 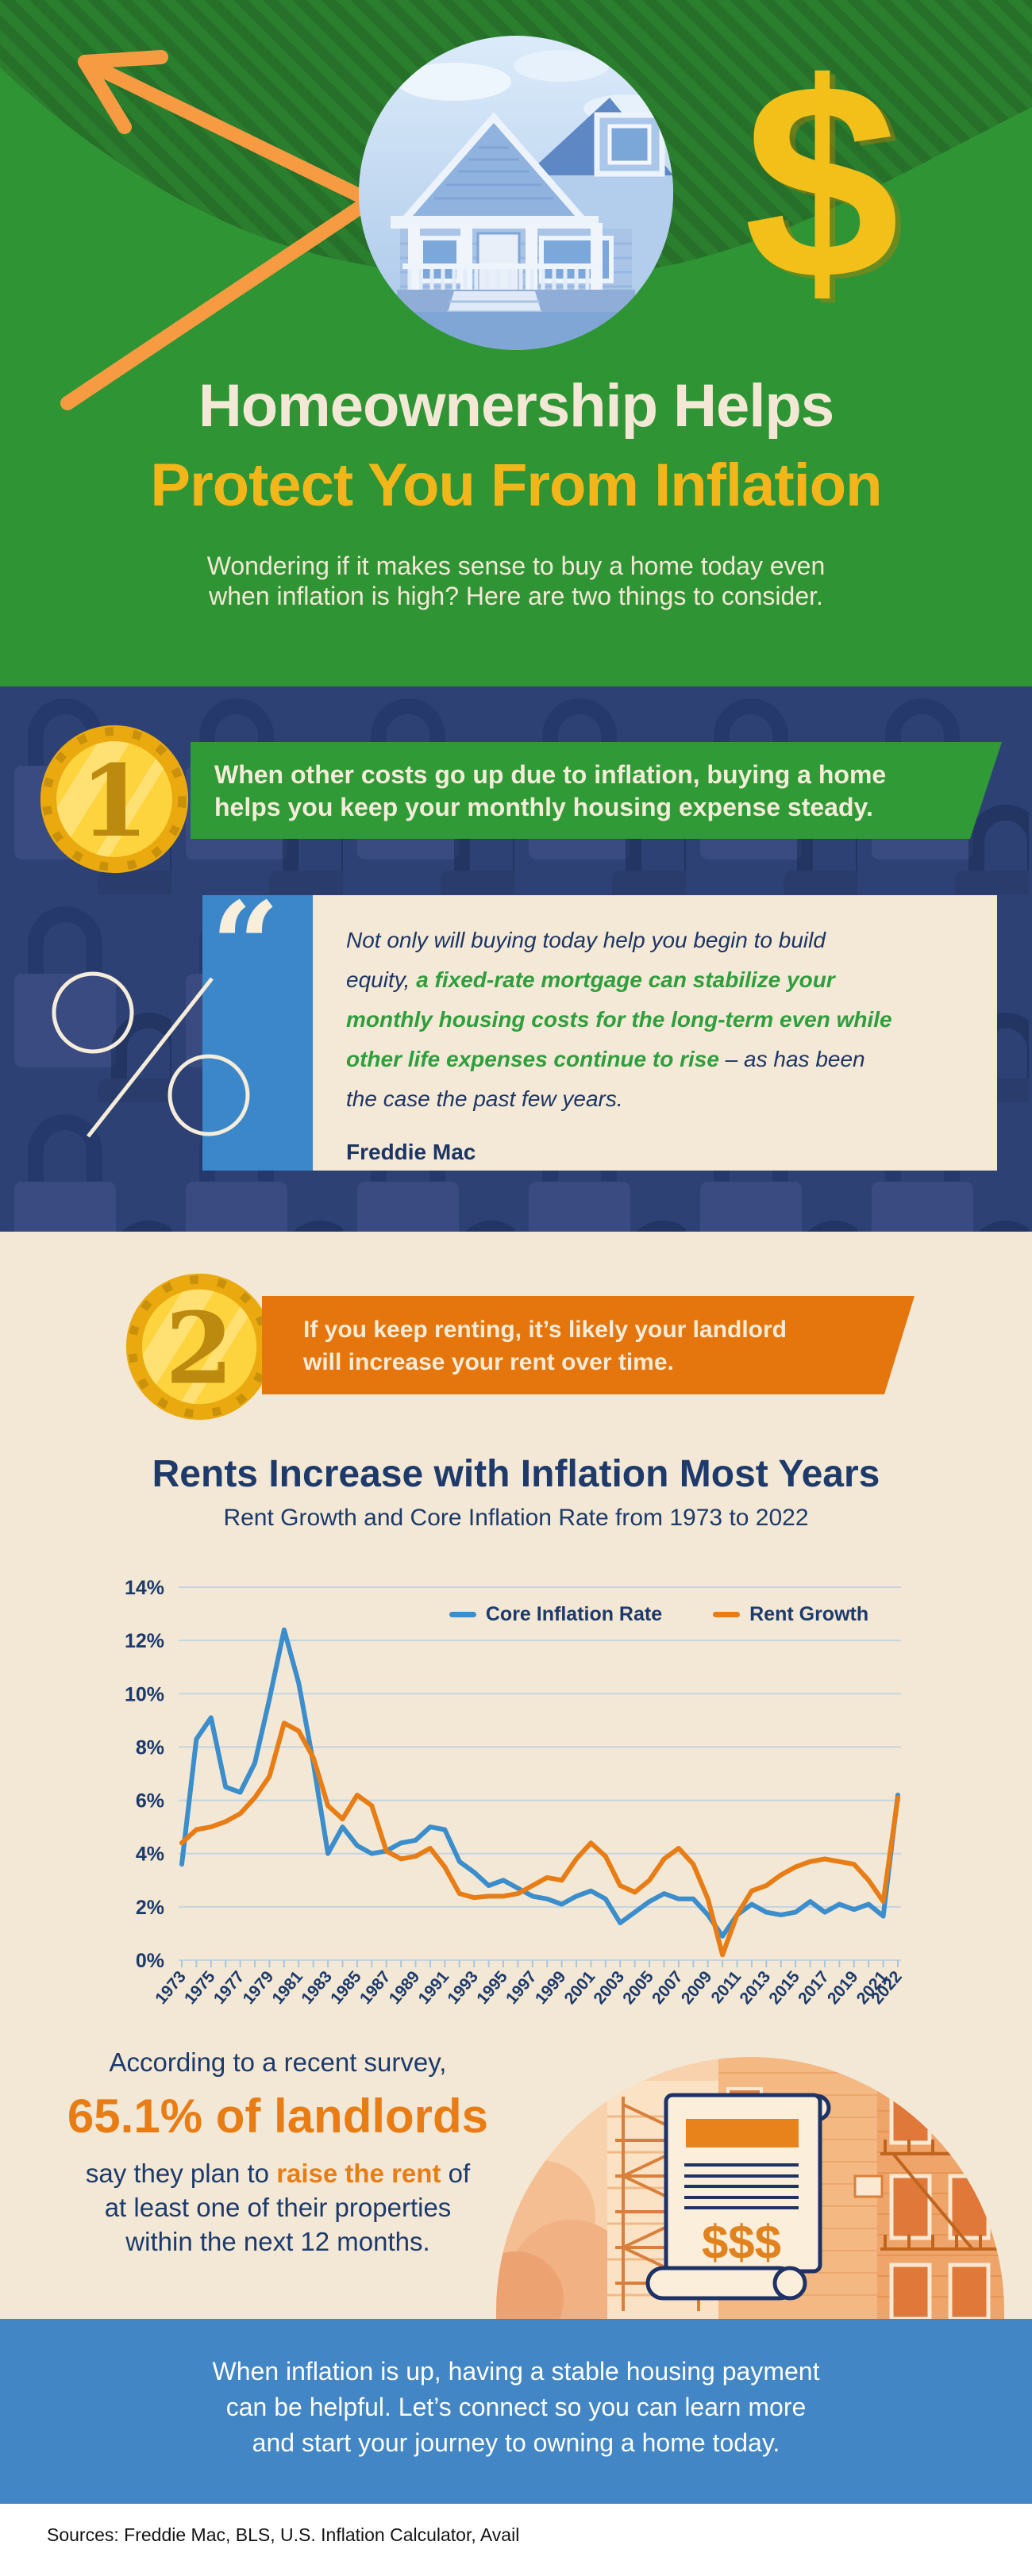 What do you see at coordinates (869, 2186) in the screenshot?
I see `ac-unit` at bounding box center [869, 2186].